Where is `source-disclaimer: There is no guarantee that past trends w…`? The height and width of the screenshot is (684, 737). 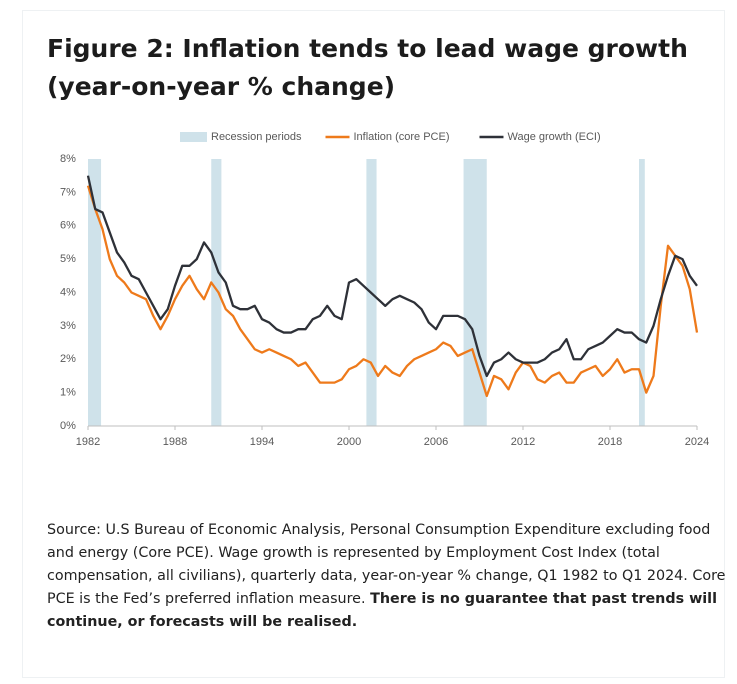 source-disclaimer: There is no guarantee that past trends w… is located at coordinates (382, 610).